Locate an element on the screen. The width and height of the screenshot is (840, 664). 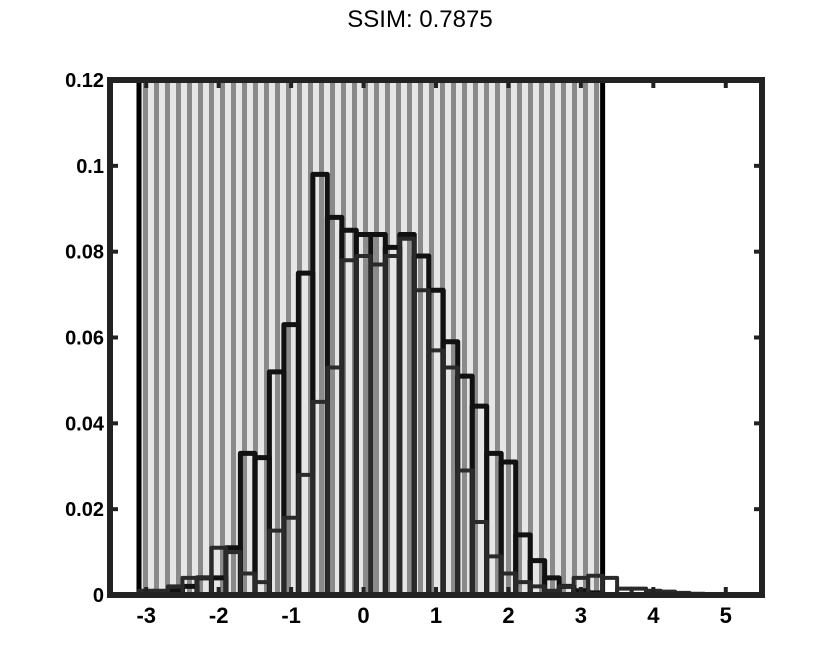
x-tick-label: -2 is located at coordinates (219, 615).